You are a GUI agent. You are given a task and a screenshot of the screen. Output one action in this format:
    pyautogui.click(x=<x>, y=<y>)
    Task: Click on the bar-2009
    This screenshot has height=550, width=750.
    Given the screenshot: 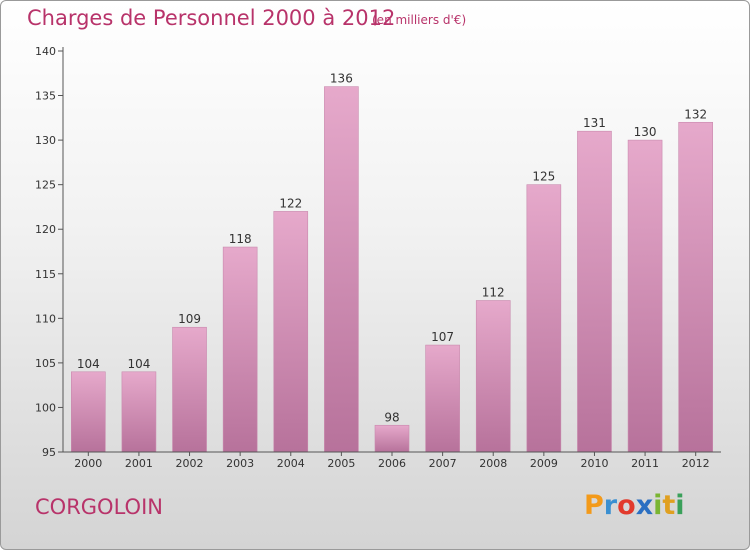 What is the action you would take?
    pyautogui.click(x=544, y=318)
    